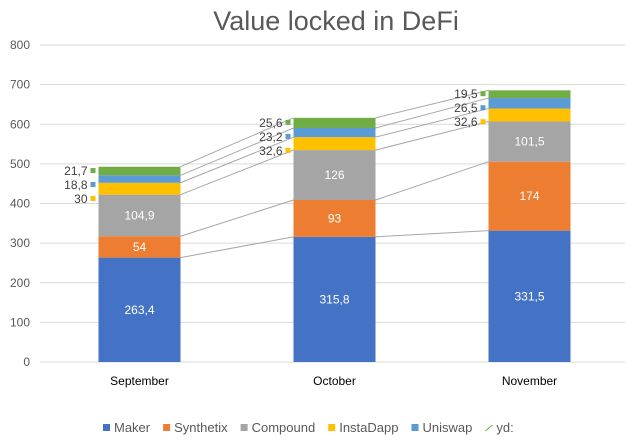 Image resolution: width=632 pixels, height=443 pixels. Describe the element at coordinates (504, 427) in the screenshot. I see `legend-label: yd:` at that location.